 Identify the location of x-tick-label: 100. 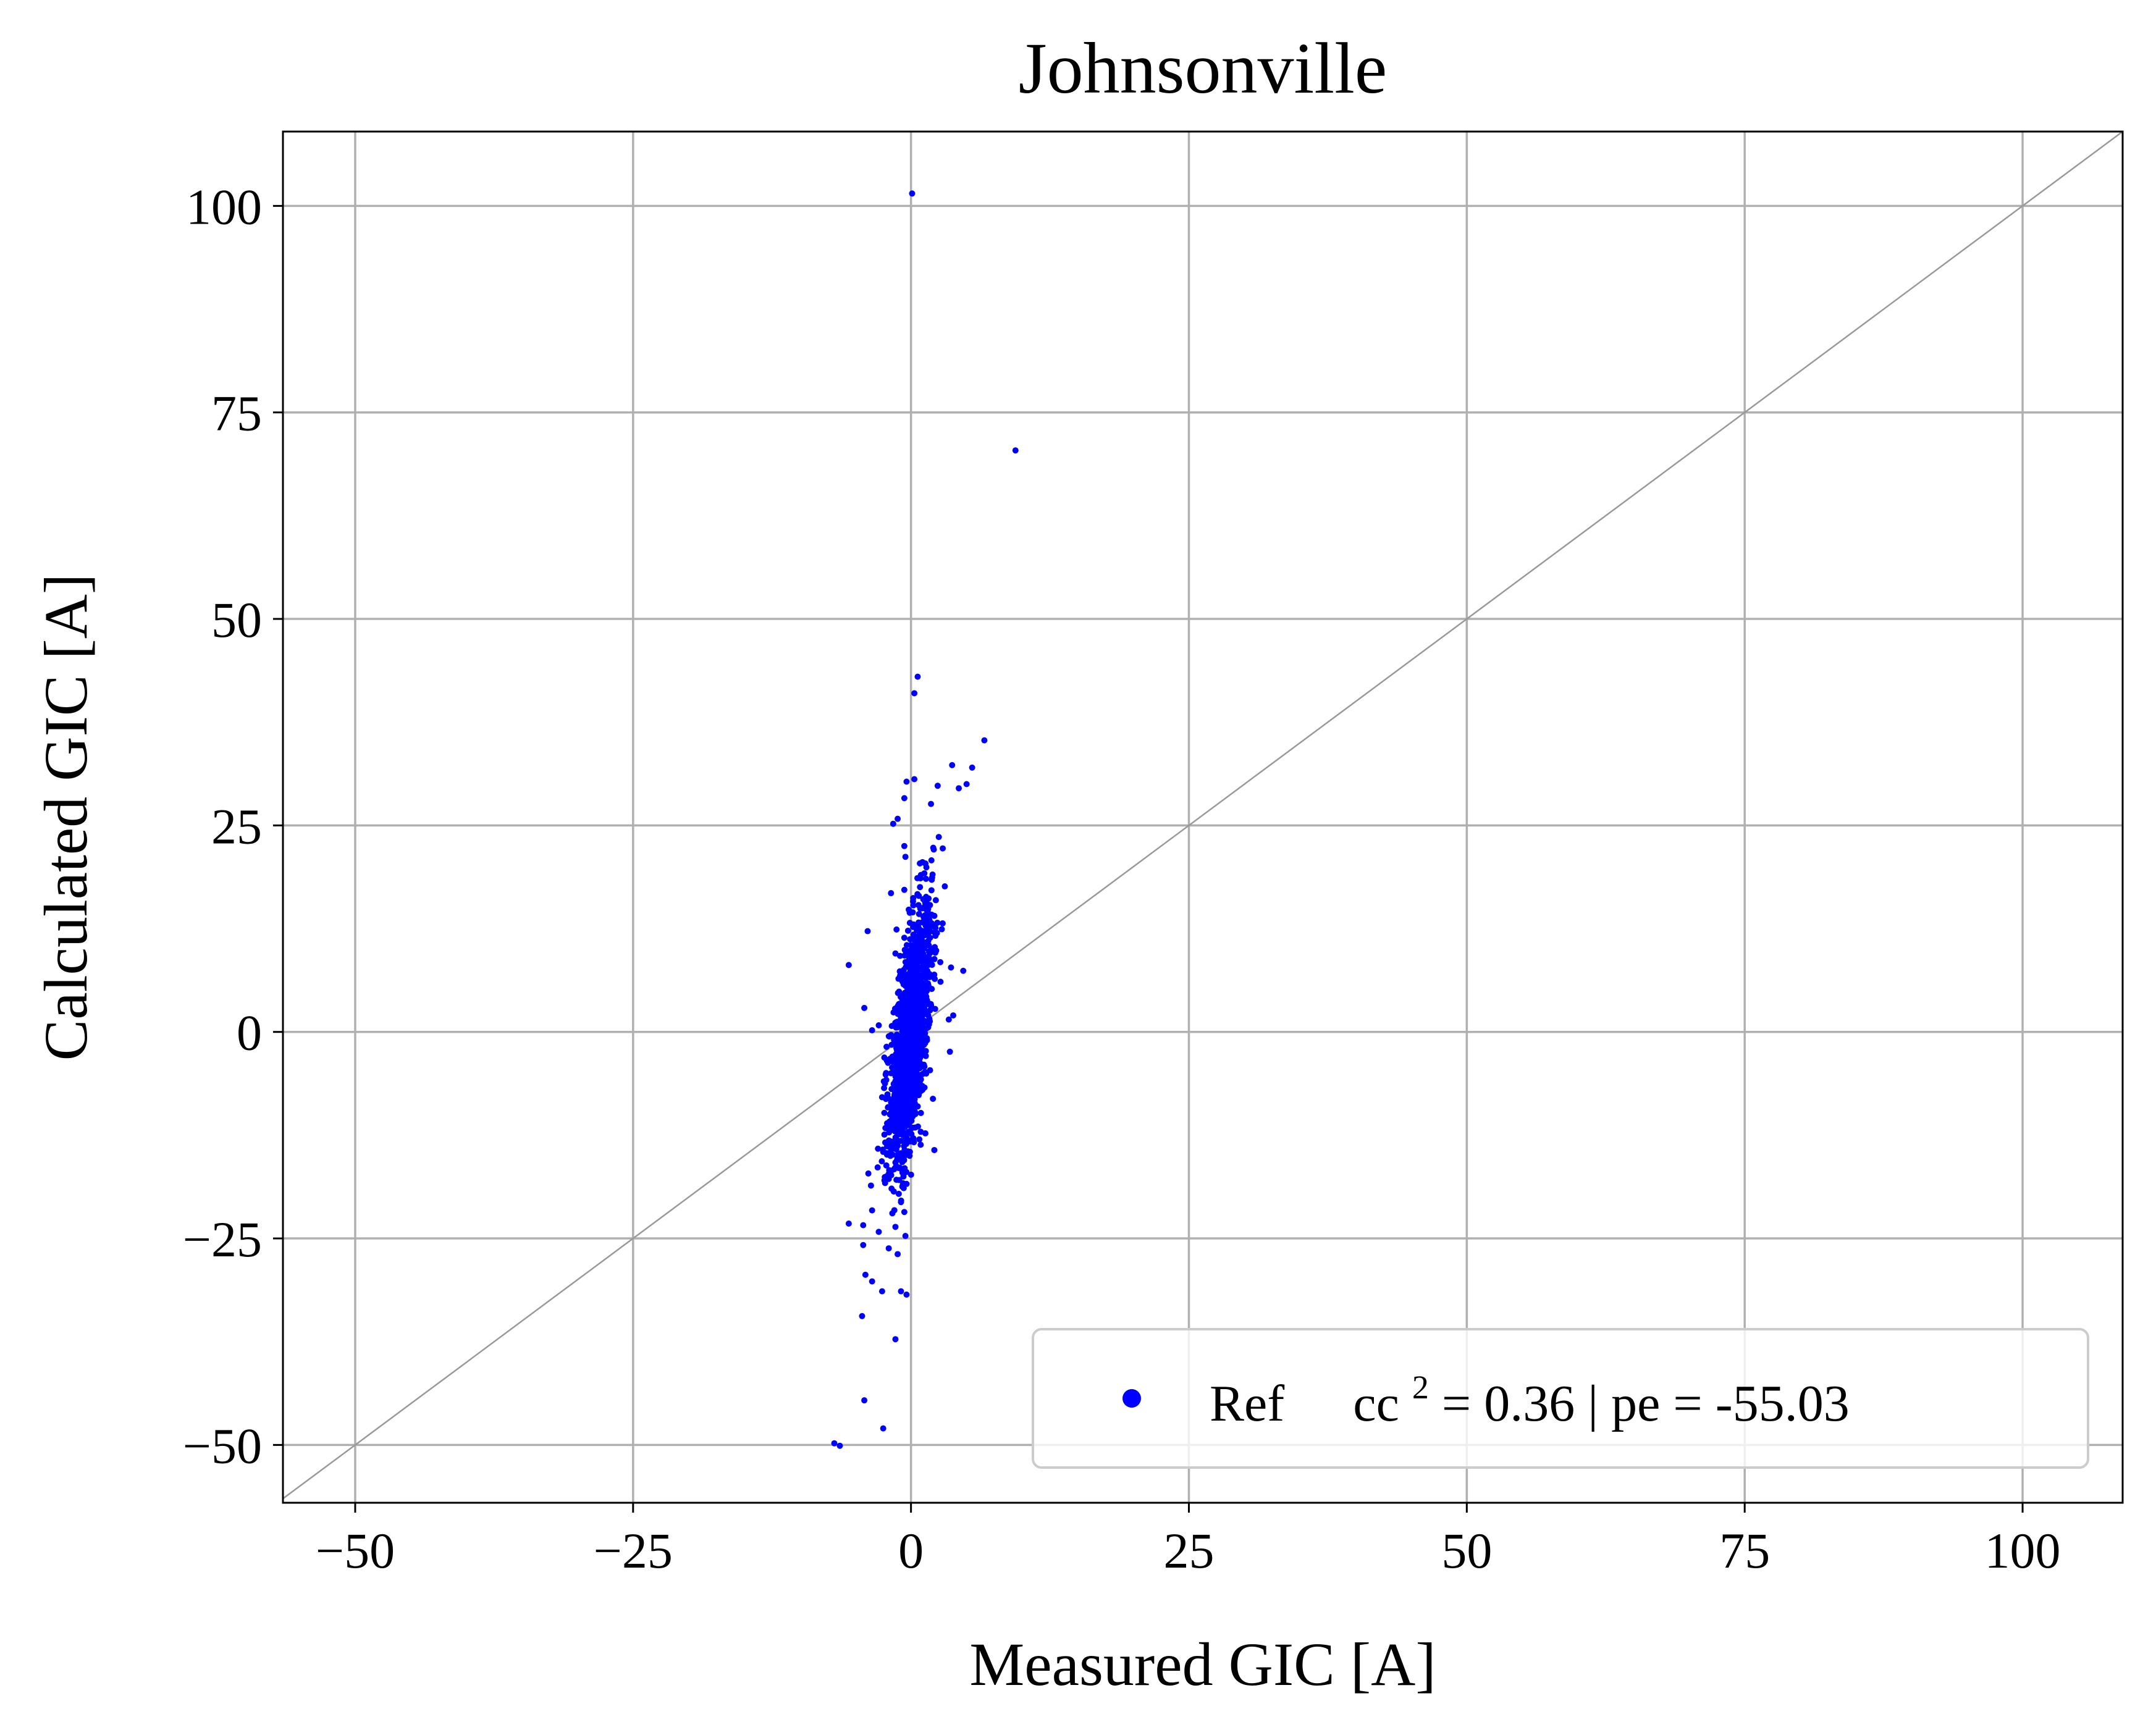
(2023, 1551).